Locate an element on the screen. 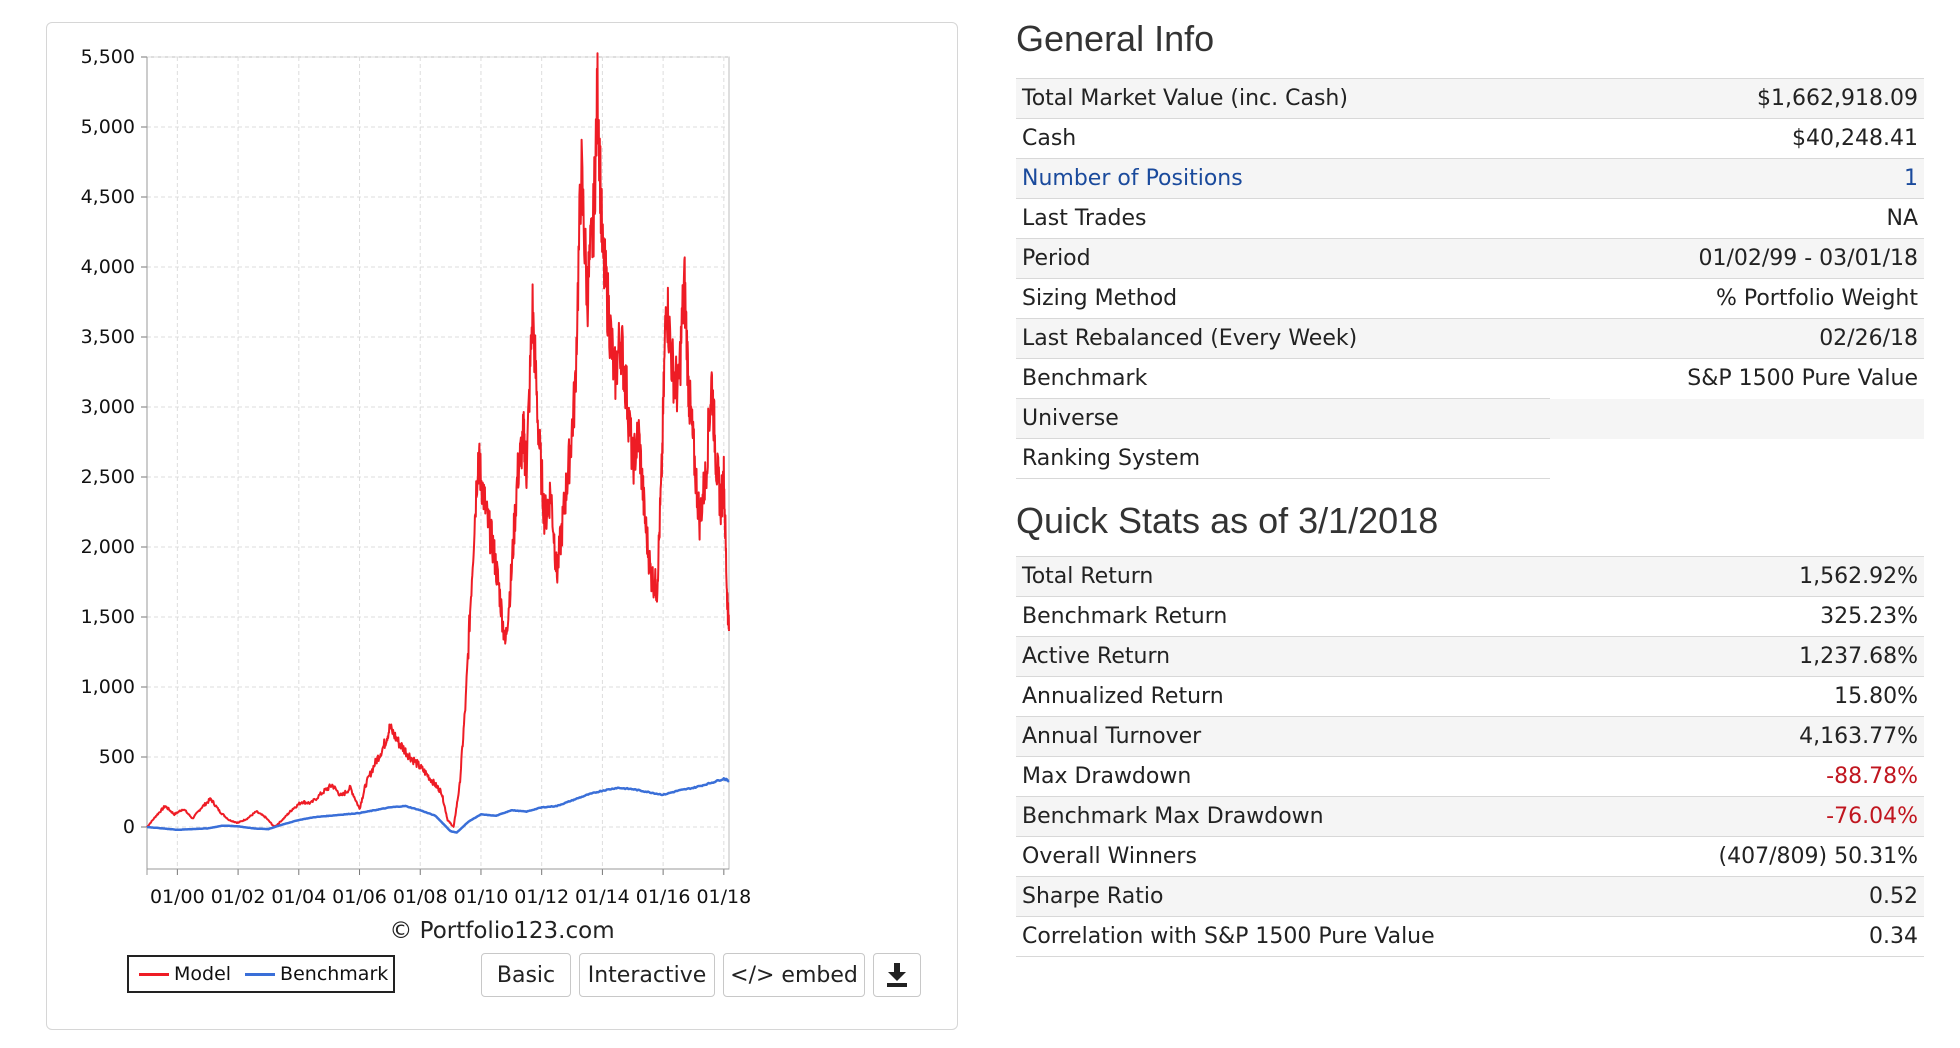 The width and height of the screenshot is (1960, 1048). table-row: Period 01/02/99 - 03/01/18 is located at coordinates (1470, 258).